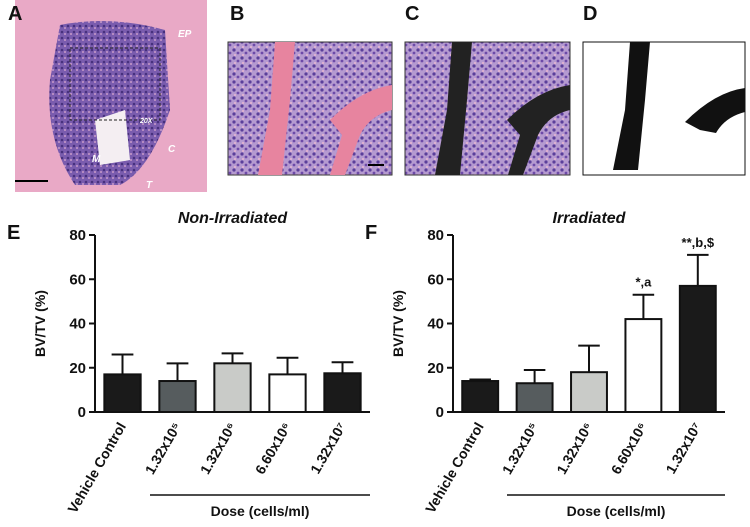 The height and width of the screenshot is (527, 750). Describe the element at coordinates (590, 218) in the screenshot. I see `chart-title: Irradiated` at that location.